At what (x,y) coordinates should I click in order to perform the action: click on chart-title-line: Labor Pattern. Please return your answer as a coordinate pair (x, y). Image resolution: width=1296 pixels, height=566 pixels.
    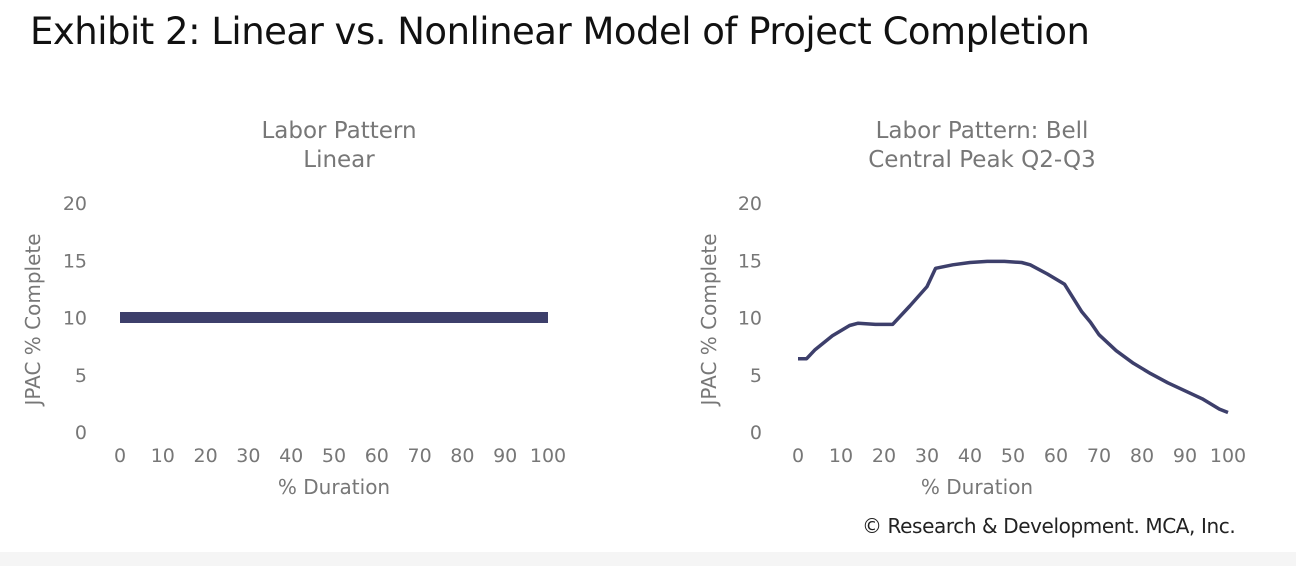
    Looking at the image, I should click on (338, 131).